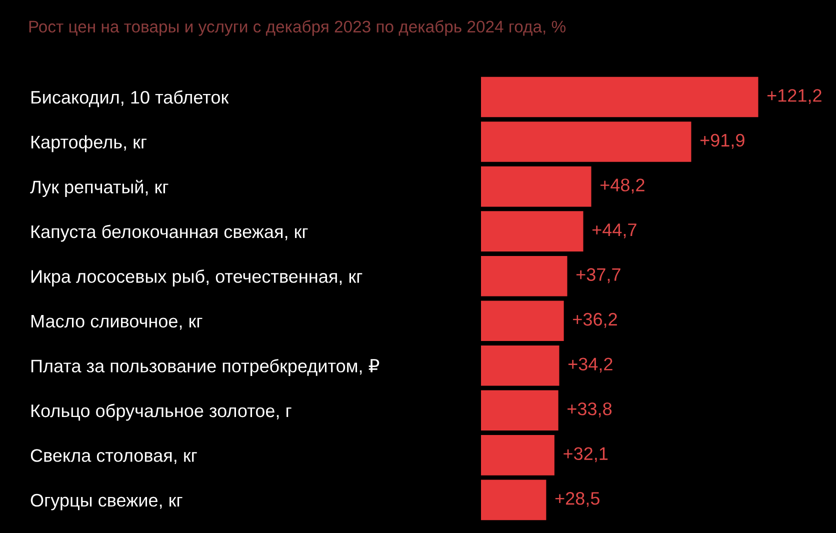 The image size is (836, 533). I want to click on data-label: +37,7, so click(598, 276).